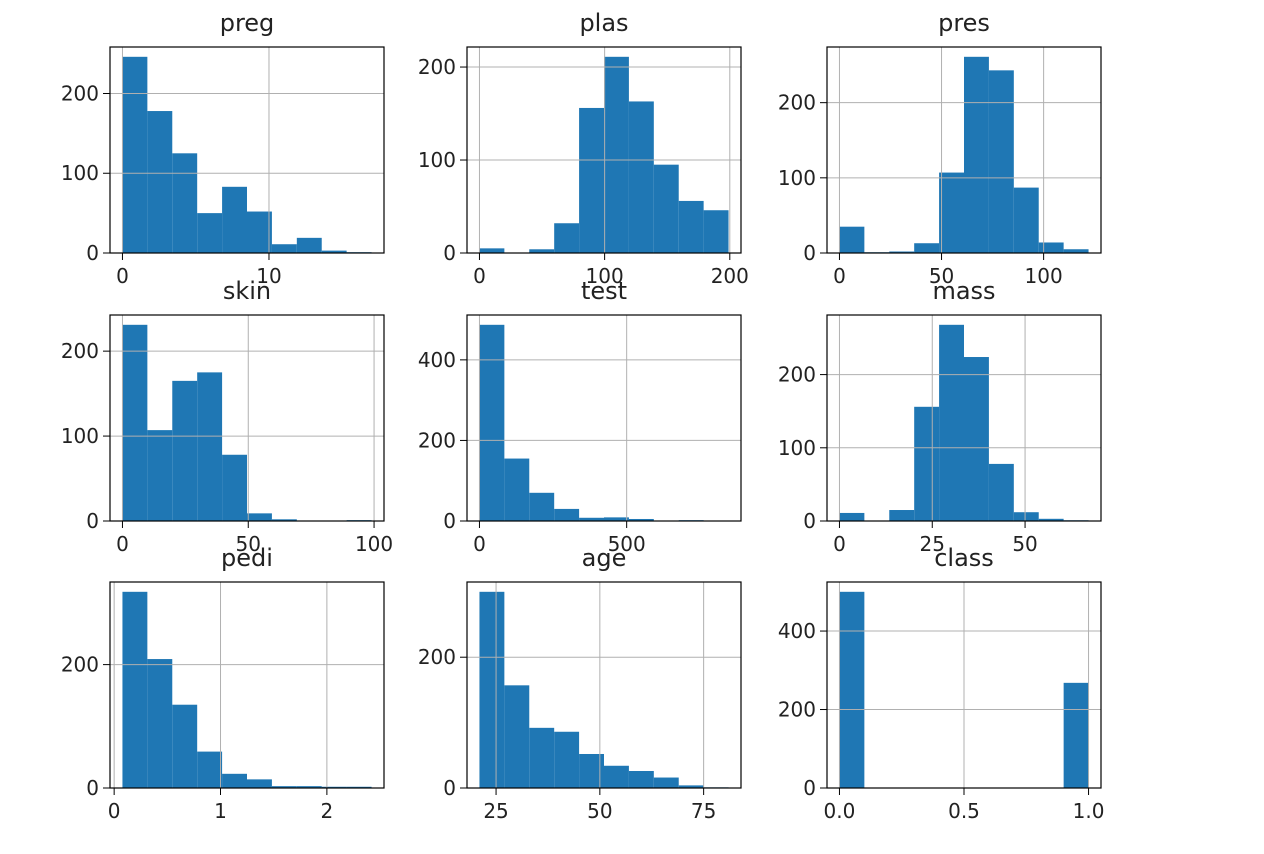  What do you see at coordinates (437, 360) in the screenshot?
I see `y-tick-label: 400` at bounding box center [437, 360].